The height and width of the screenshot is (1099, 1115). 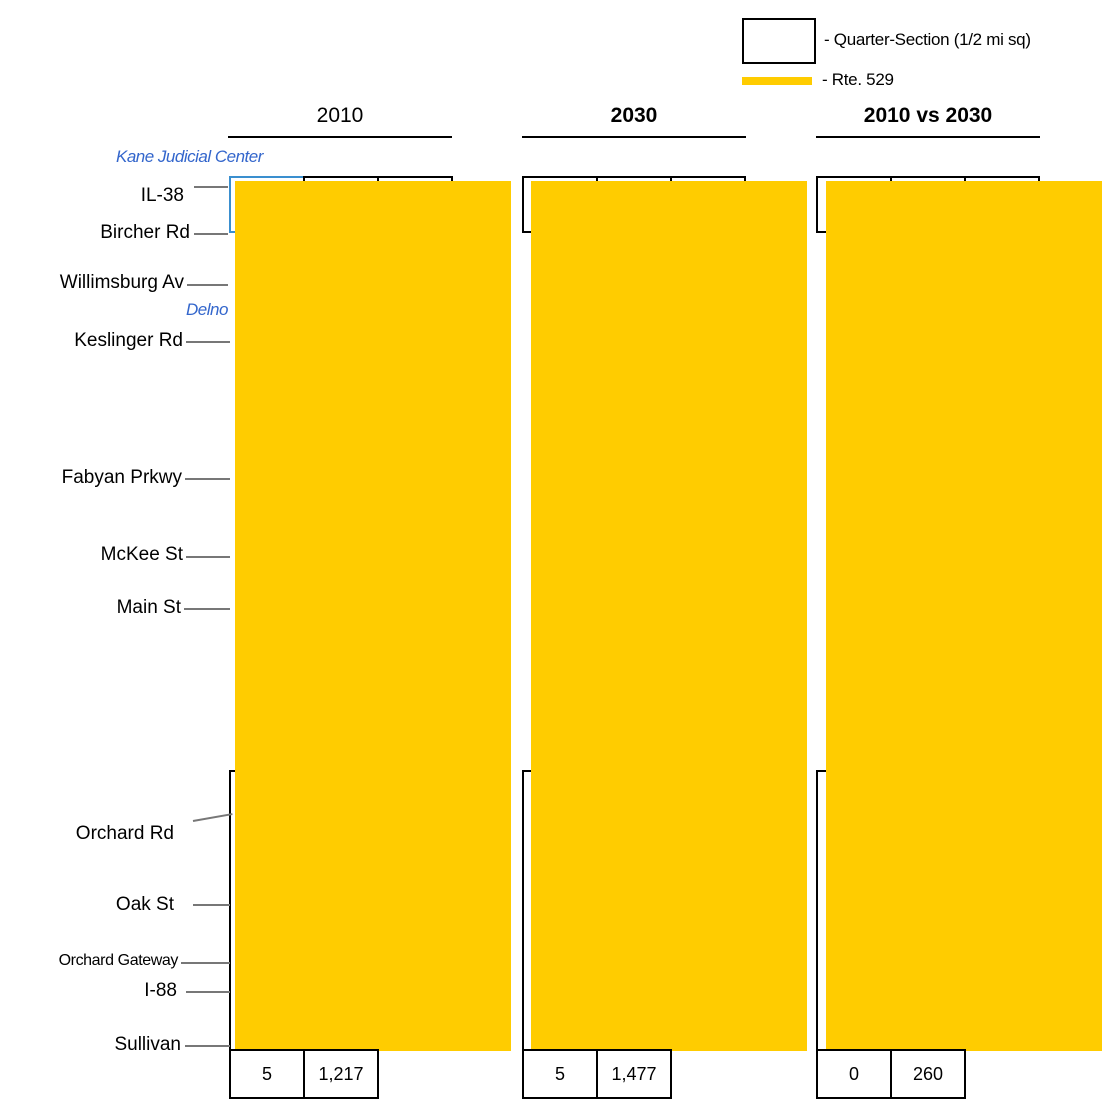 I want to click on road-label-mckee-st: McKee St, so click(x=141, y=554).